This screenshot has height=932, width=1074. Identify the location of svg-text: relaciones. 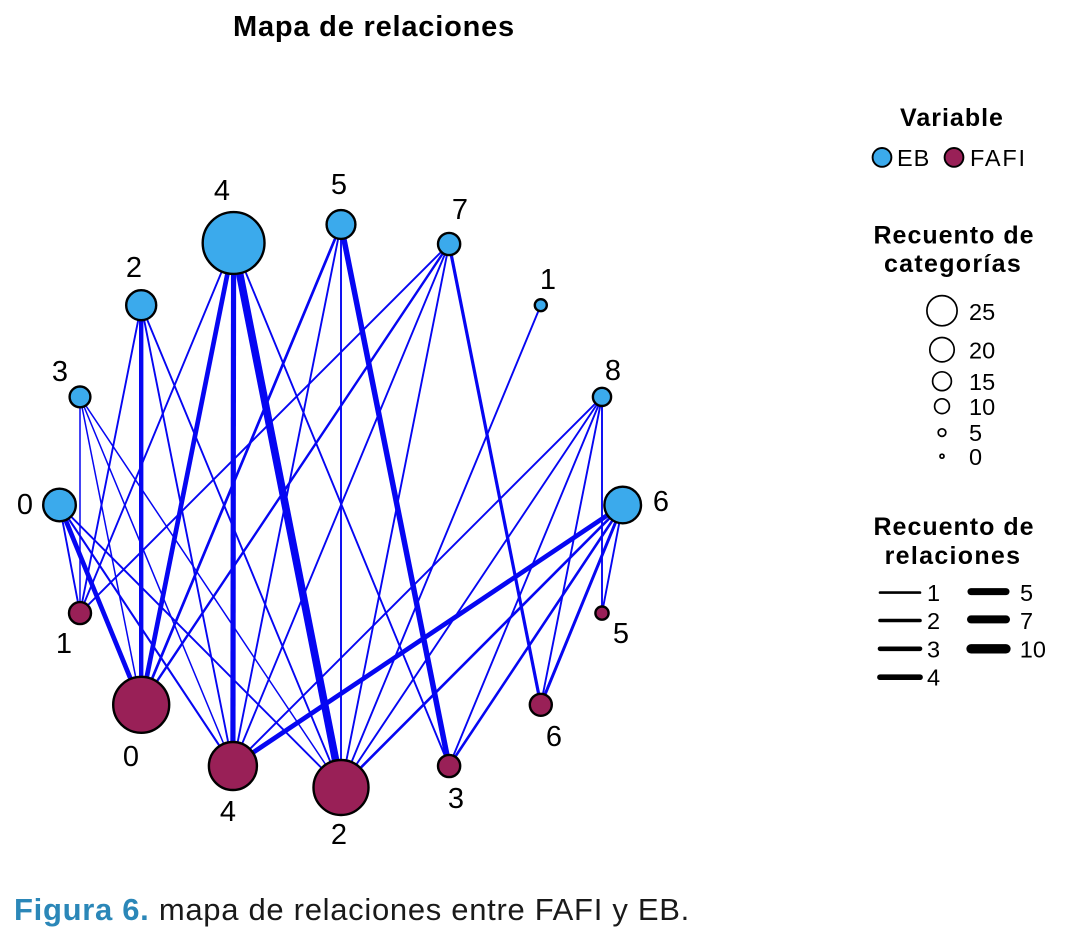
(953, 556).